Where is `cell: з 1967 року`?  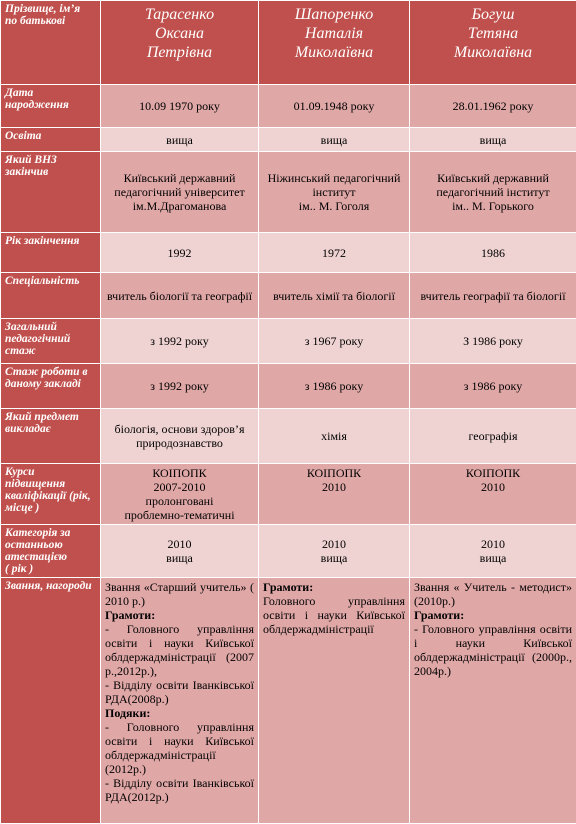
cell: з 1967 року is located at coordinates (334, 341).